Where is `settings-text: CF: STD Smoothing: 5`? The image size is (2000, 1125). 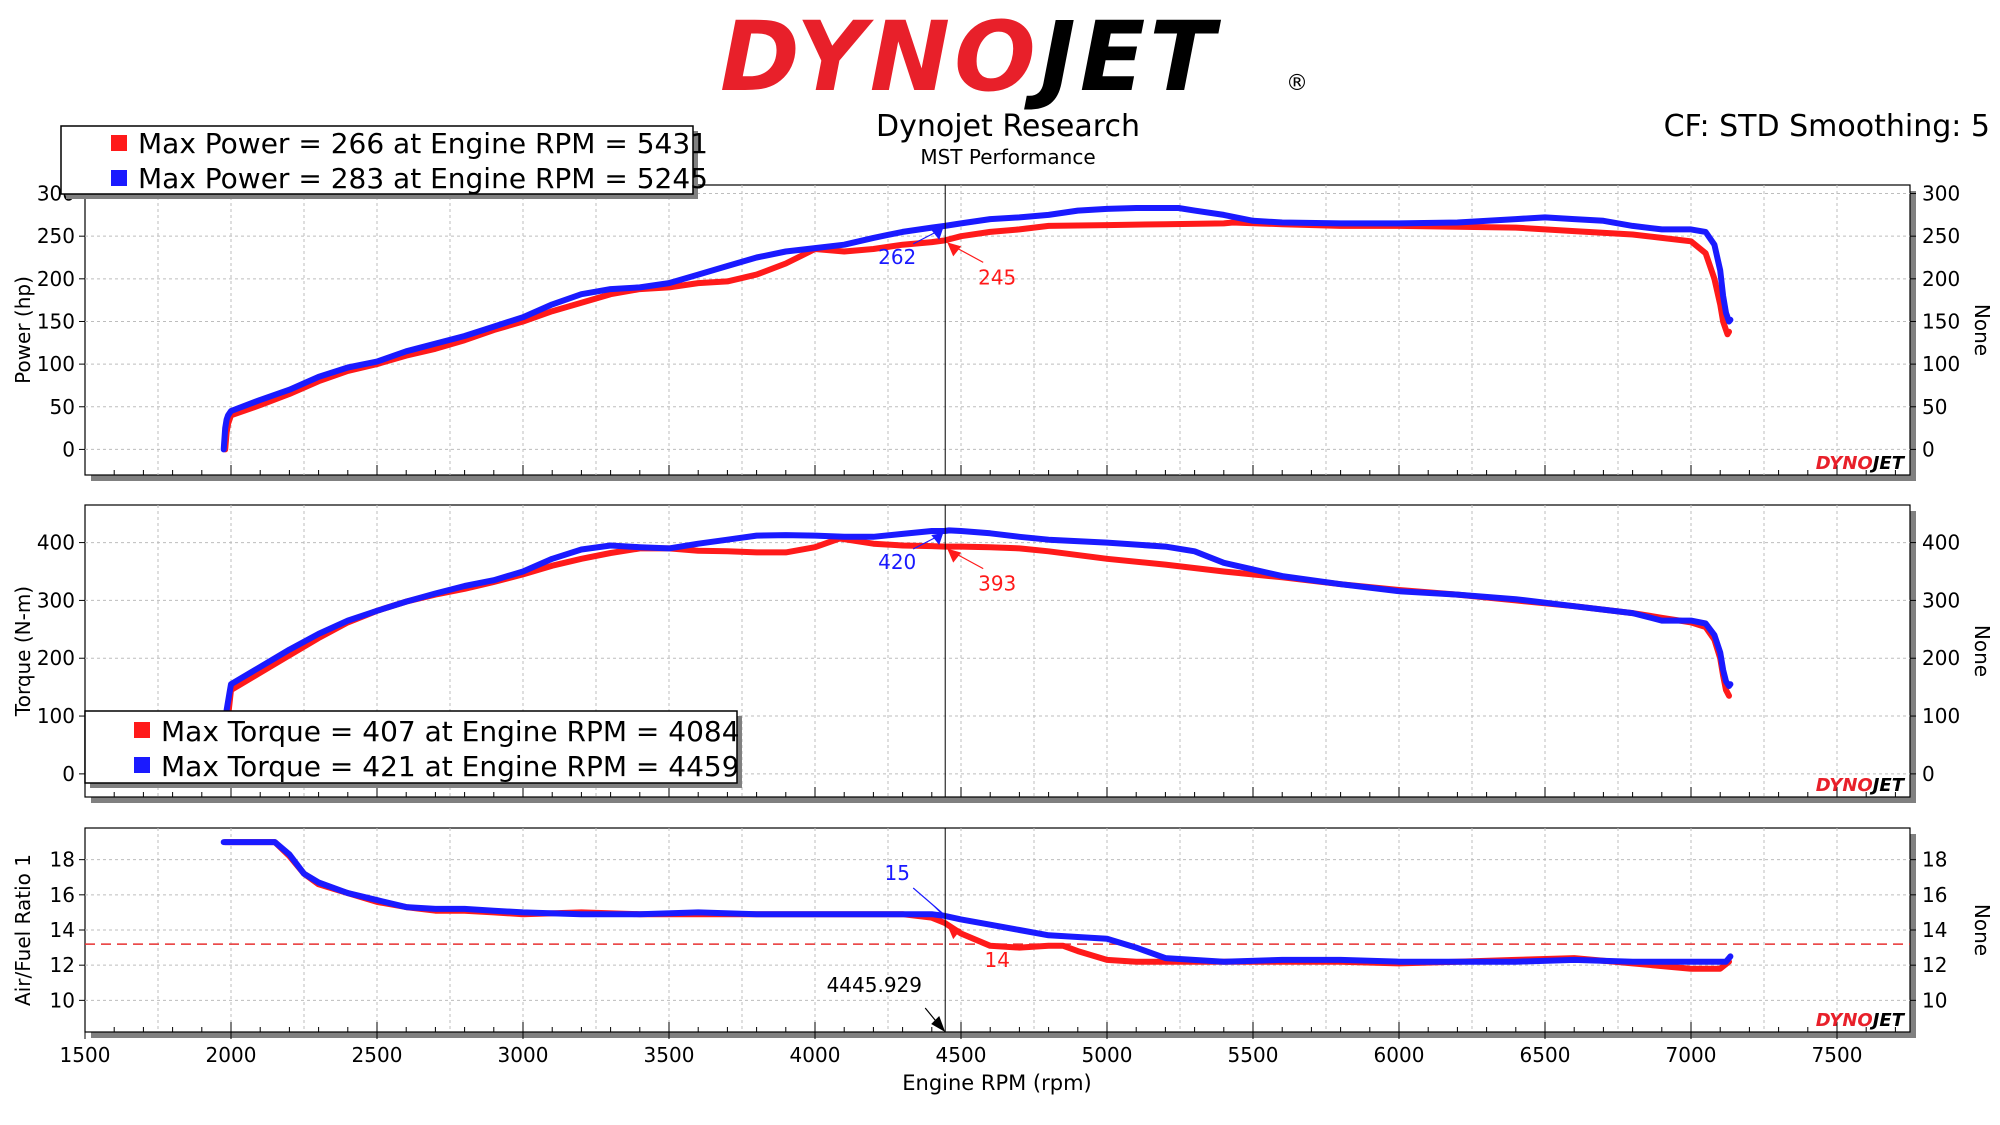
settings-text: CF: STD Smoothing: 5 is located at coordinates (1827, 126).